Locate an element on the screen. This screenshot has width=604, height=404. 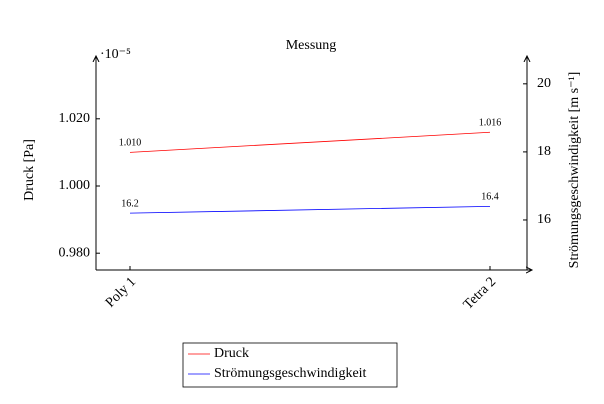
y2-tick-label: 20 is located at coordinates (544, 83).